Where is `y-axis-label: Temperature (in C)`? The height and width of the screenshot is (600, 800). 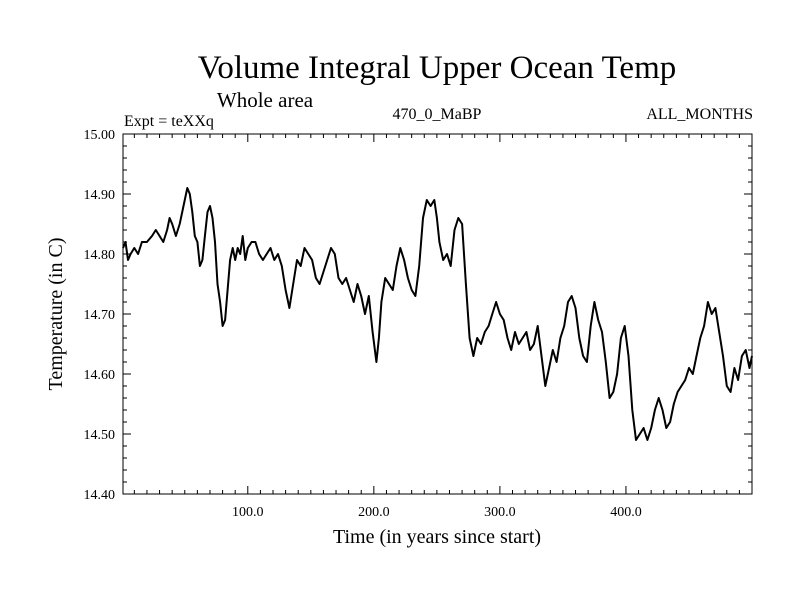
y-axis-label: Temperature (in C) is located at coordinates (56, 314).